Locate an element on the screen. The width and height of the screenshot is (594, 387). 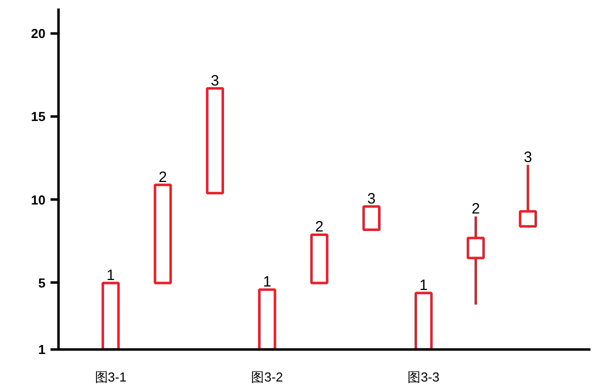
y-tick-label: 1 is located at coordinates (42, 349).